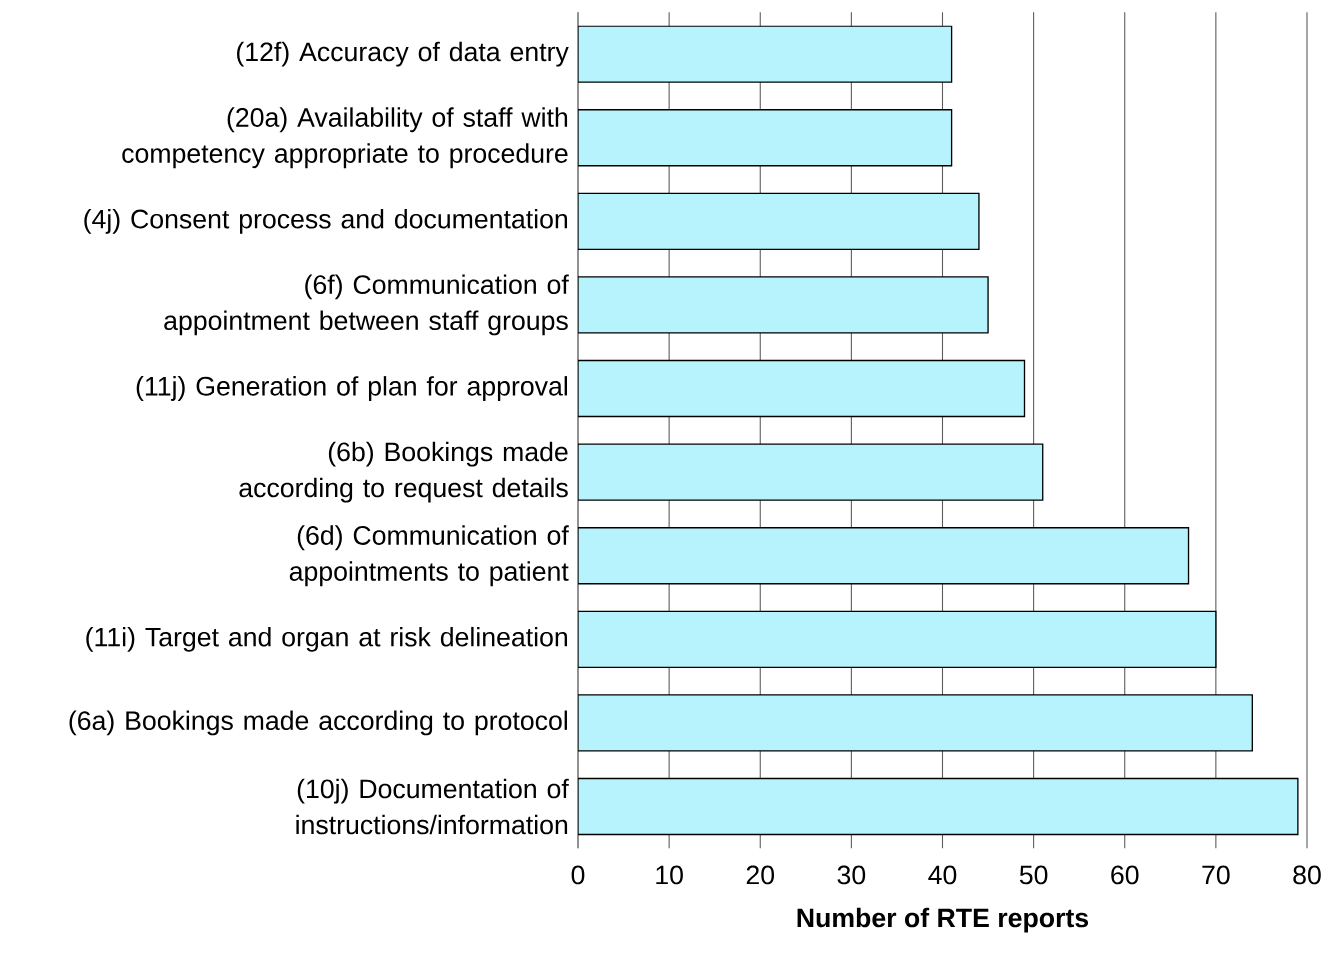 This screenshot has width=1328, height=953. What do you see at coordinates (1307, 875) in the screenshot?
I see `x-tick-label: 80` at bounding box center [1307, 875].